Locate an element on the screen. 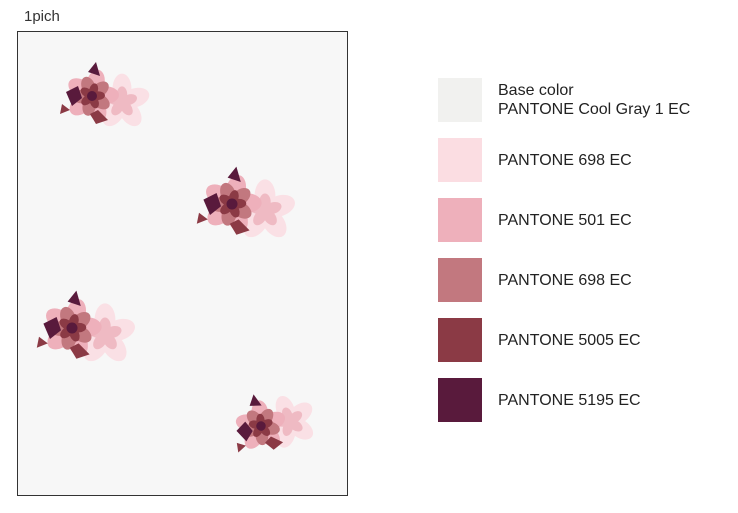 The height and width of the screenshot is (513, 738). legend-label-line: PANTONE 5005 EC is located at coordinates (569, 340).